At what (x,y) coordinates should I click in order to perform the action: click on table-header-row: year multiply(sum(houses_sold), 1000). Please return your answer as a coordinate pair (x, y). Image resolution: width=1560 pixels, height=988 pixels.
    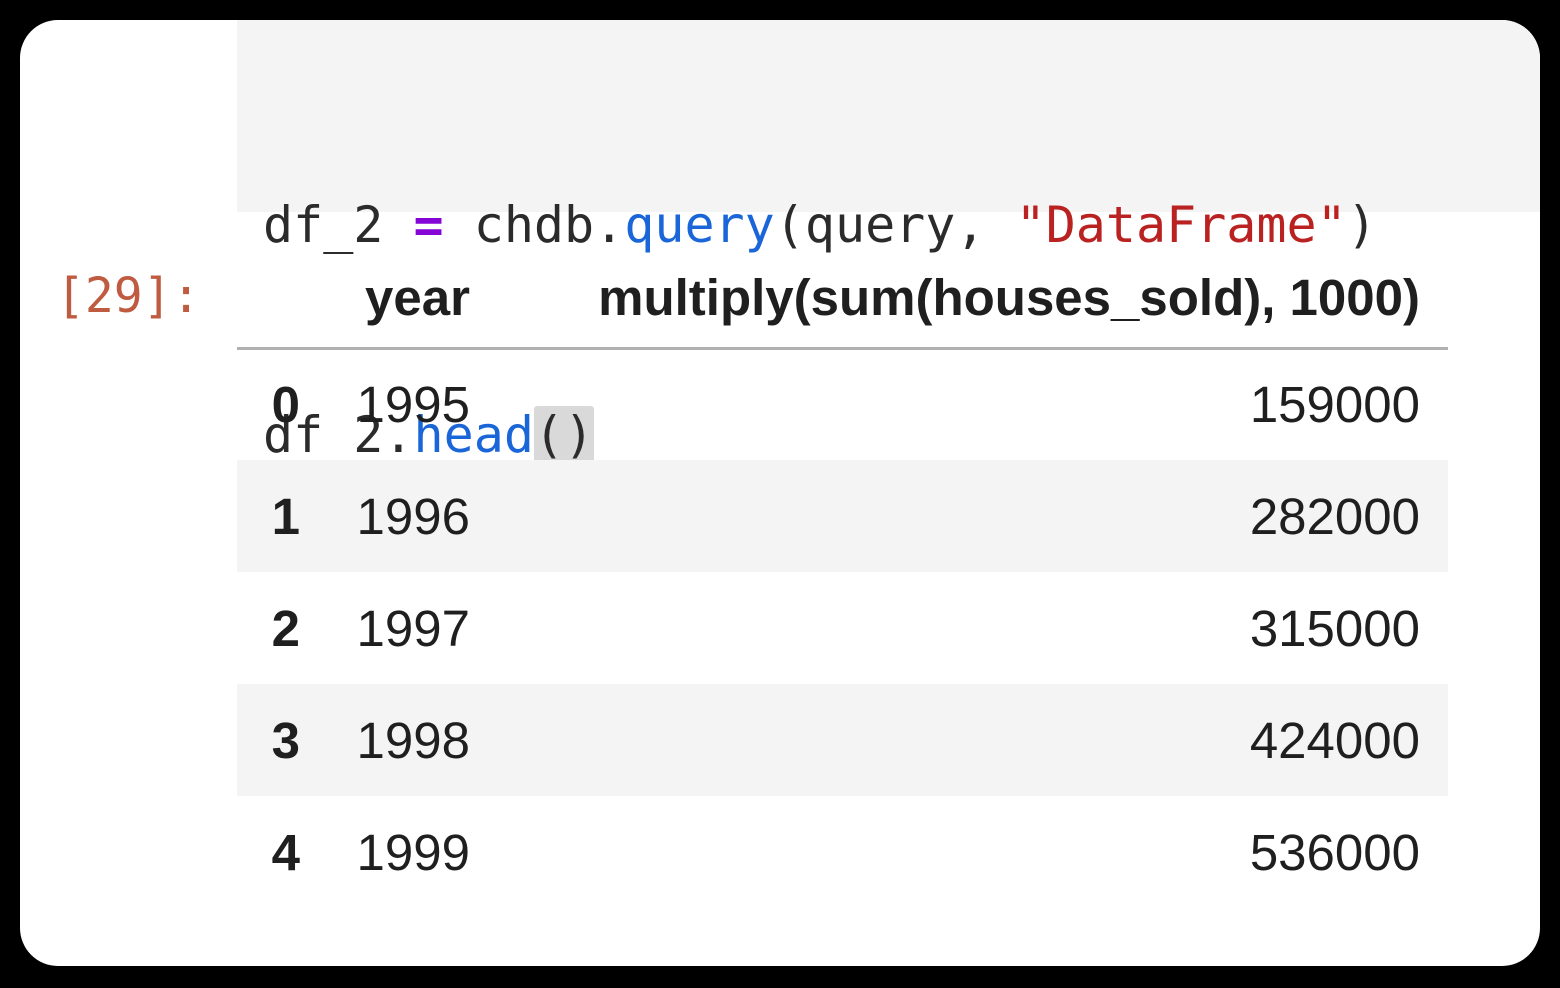
    Looking at the image, I should click on (842, 299).